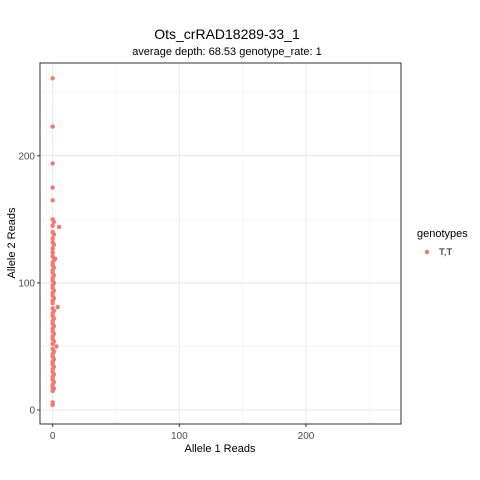 The image size is (480, 480). Describe the element at coordinates (442, 243) in the screenshot. I see `legend: genotypes T,T` at that location.